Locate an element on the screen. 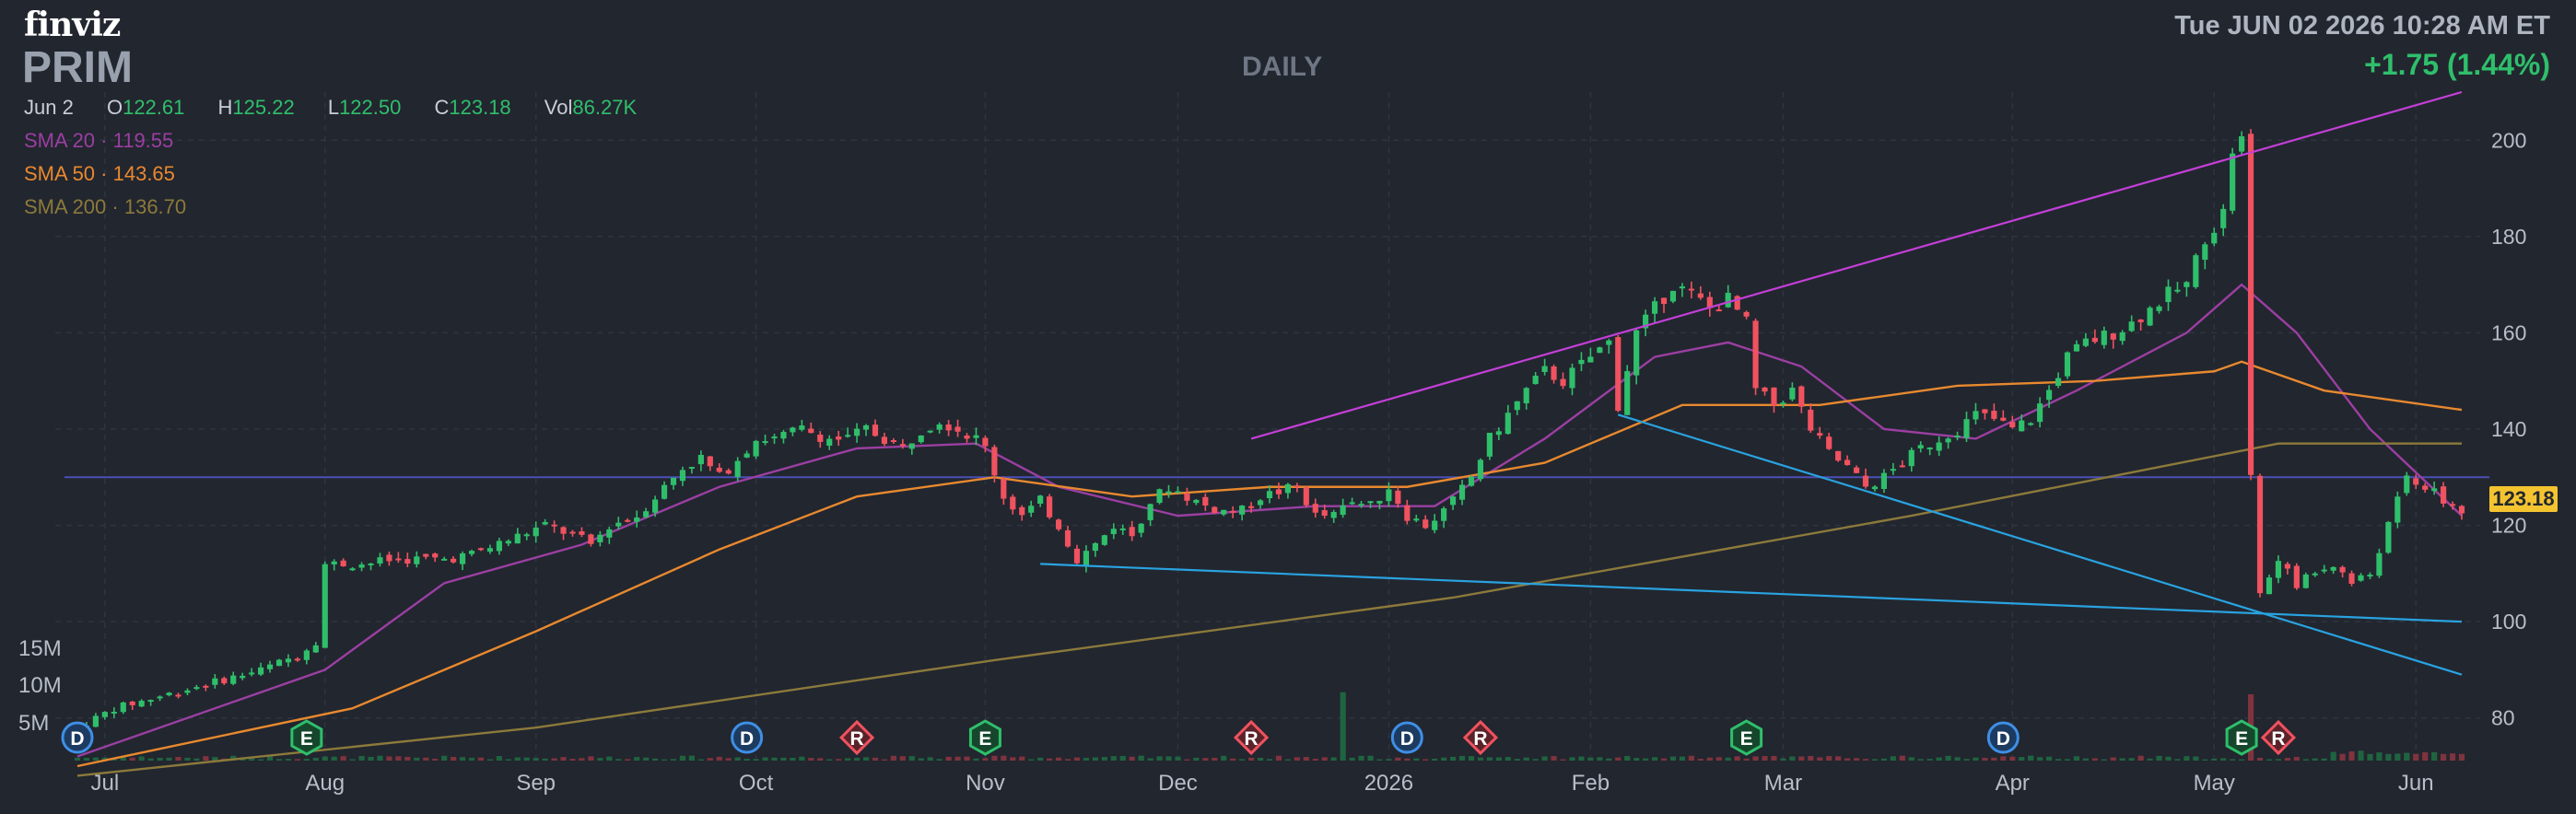 The image size is (2576, 814). sma20-legend: SMA 20 · 119.55 is located at coordinates (99, 140).